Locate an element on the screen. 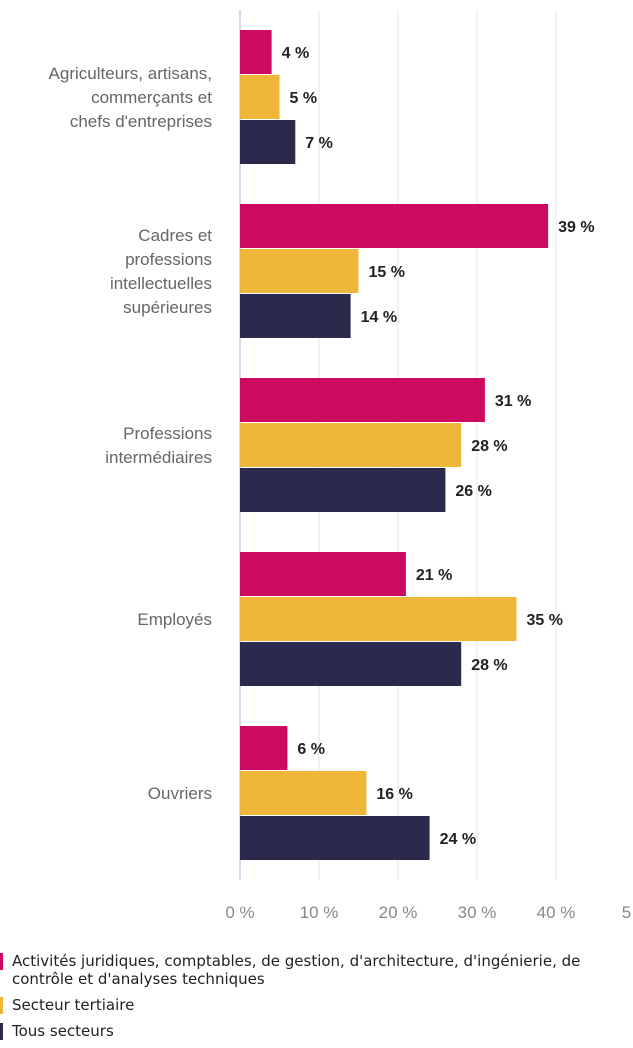 The image size is (633, 1048). category-label: Professions intermédiaires is located at coordinates (158, 445).